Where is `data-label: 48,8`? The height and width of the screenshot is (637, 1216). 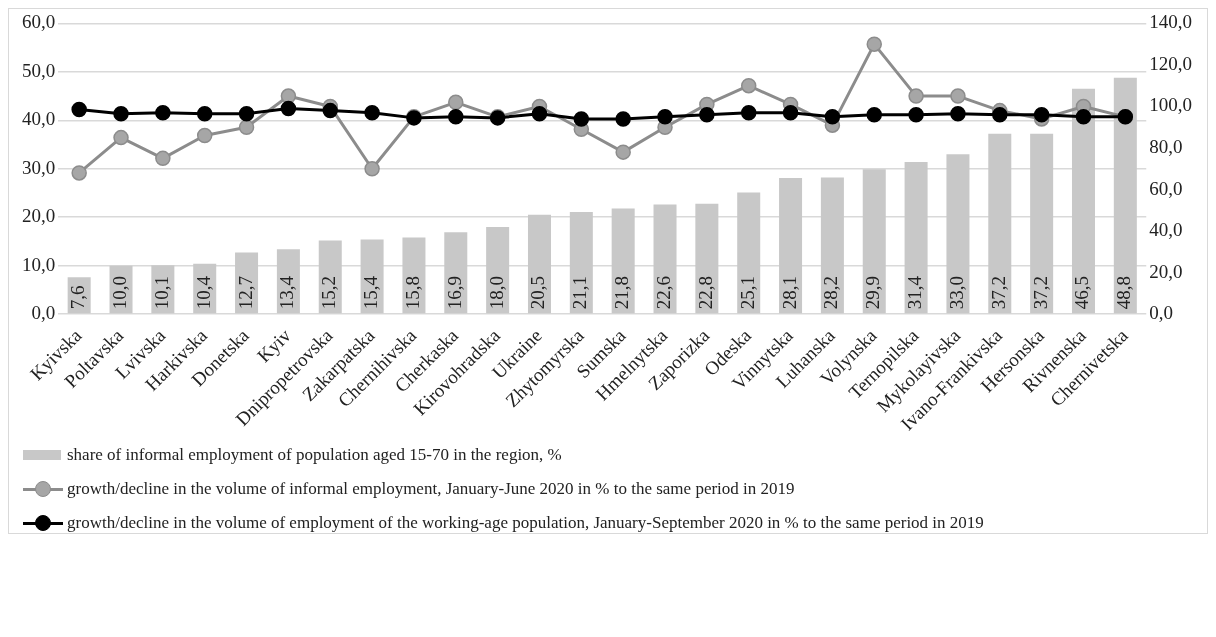
data-label: 48,8 is located at coordinates (1124, 293).